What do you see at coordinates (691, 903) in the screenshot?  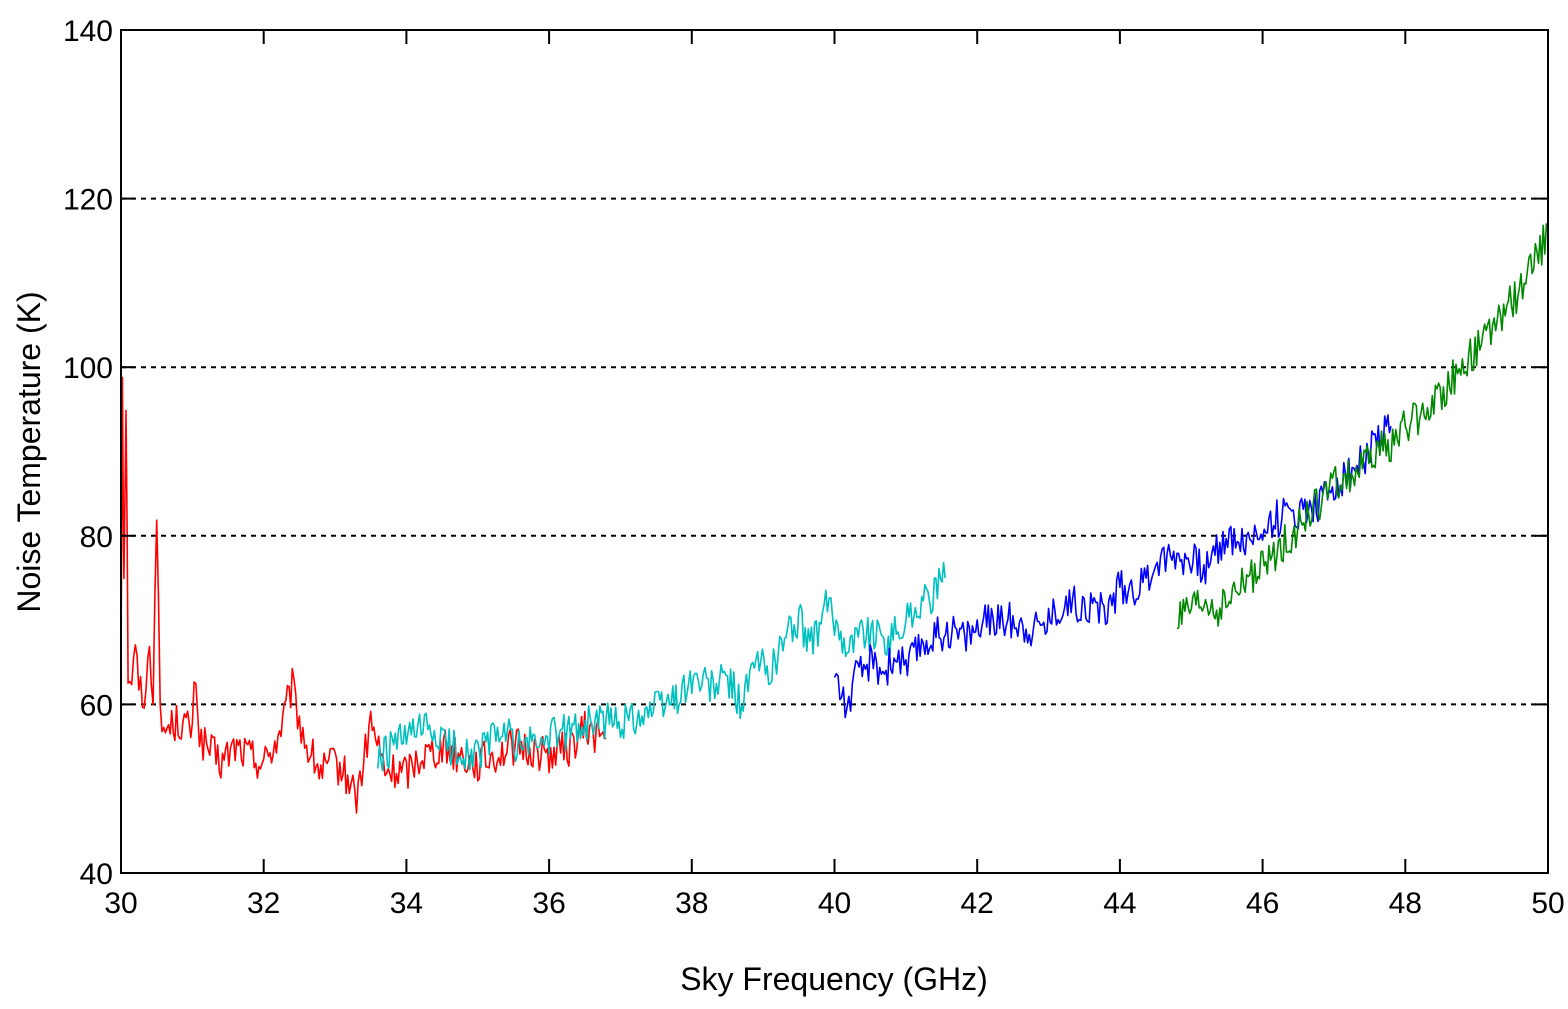 I see `x-tick-label-38: 38` at bounding box center [691, 903].